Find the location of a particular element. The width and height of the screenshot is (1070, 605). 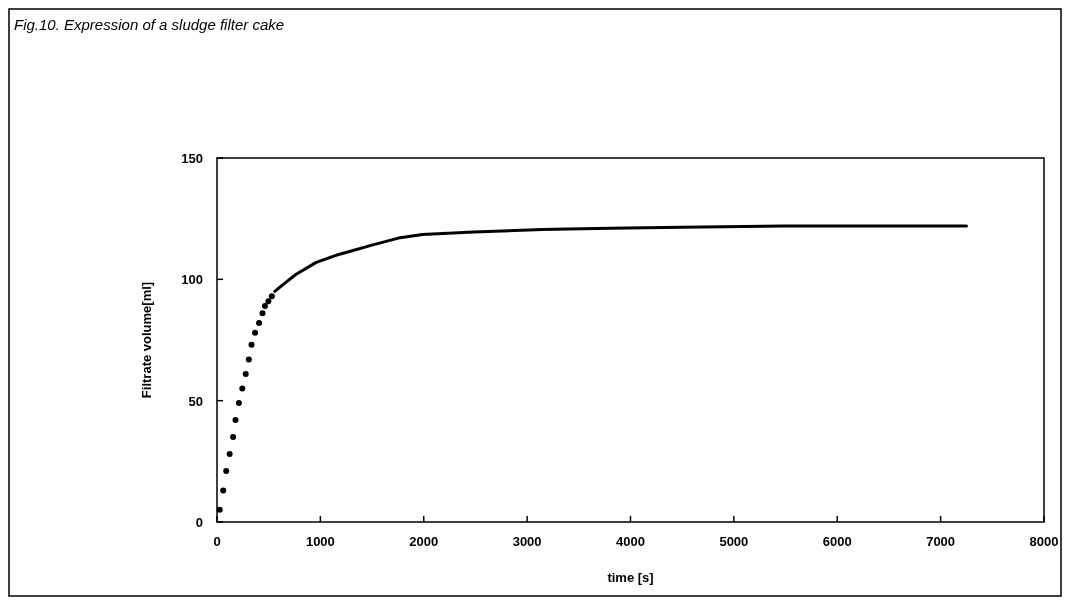

x-tick-label: 0 is located at coordinates (217, 541).